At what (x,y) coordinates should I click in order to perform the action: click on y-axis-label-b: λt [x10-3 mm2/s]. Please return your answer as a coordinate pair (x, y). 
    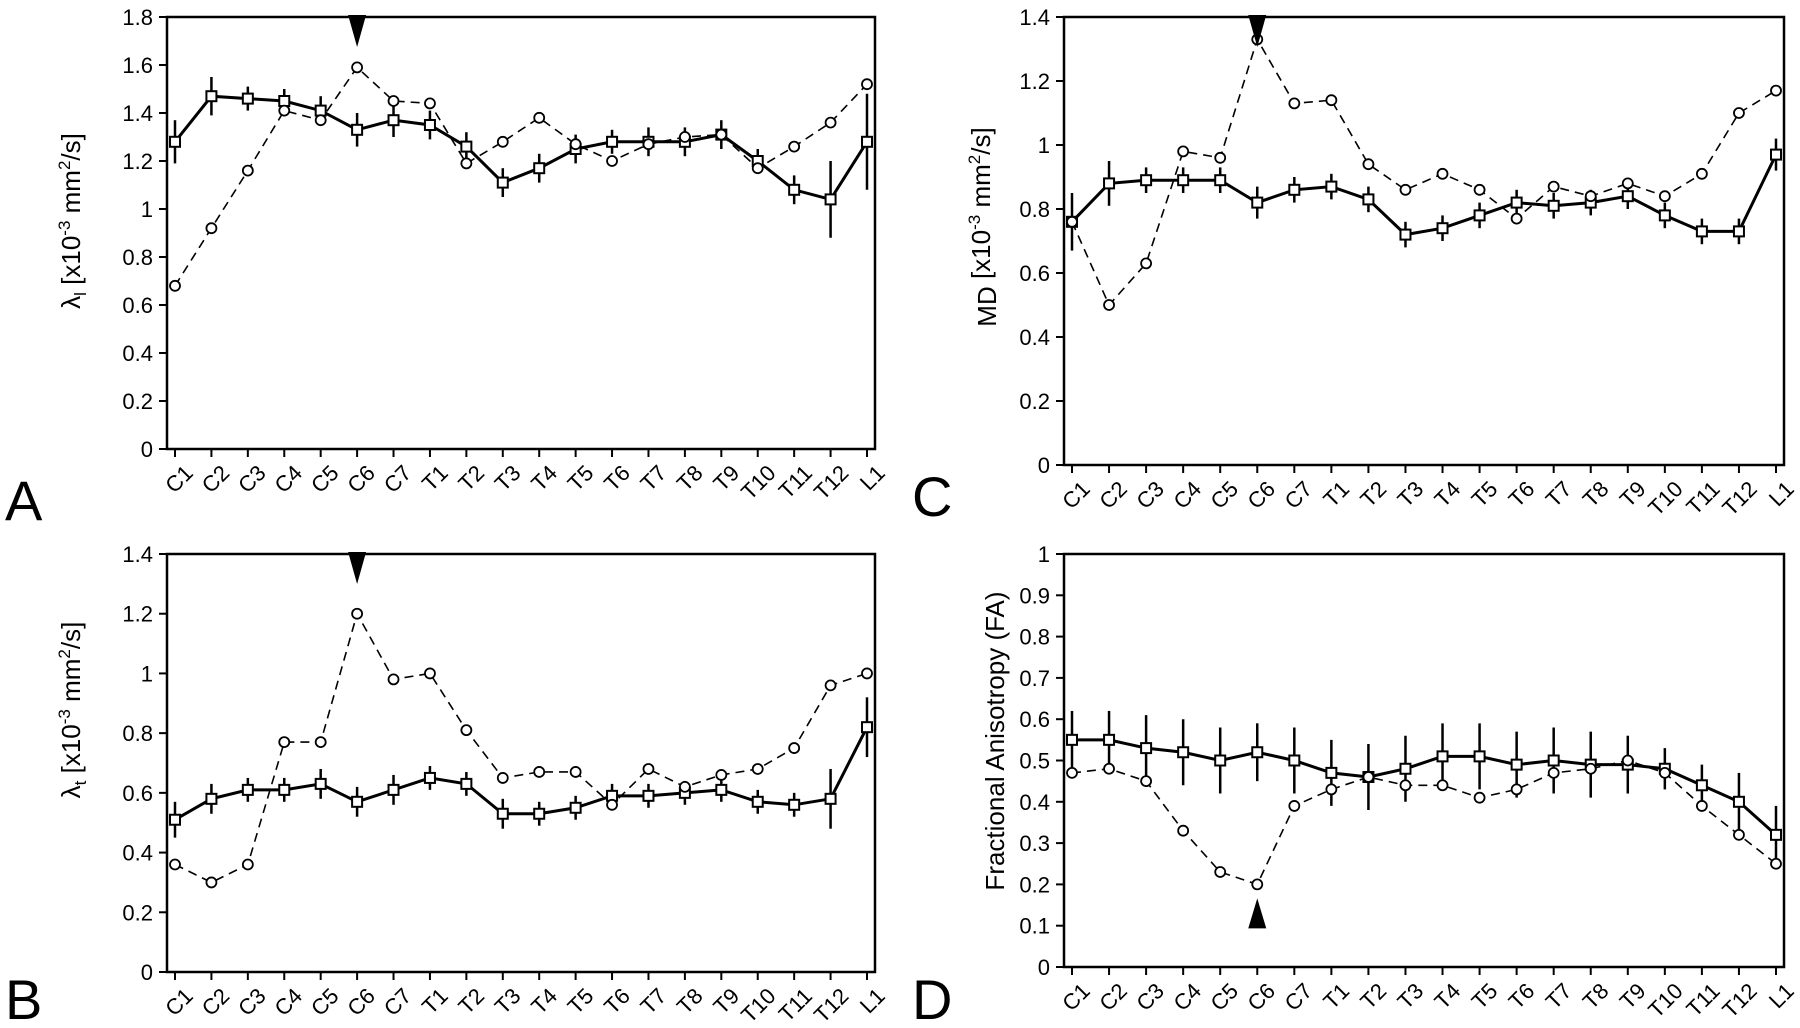
    Looking at the image, I should click on (72, 710).